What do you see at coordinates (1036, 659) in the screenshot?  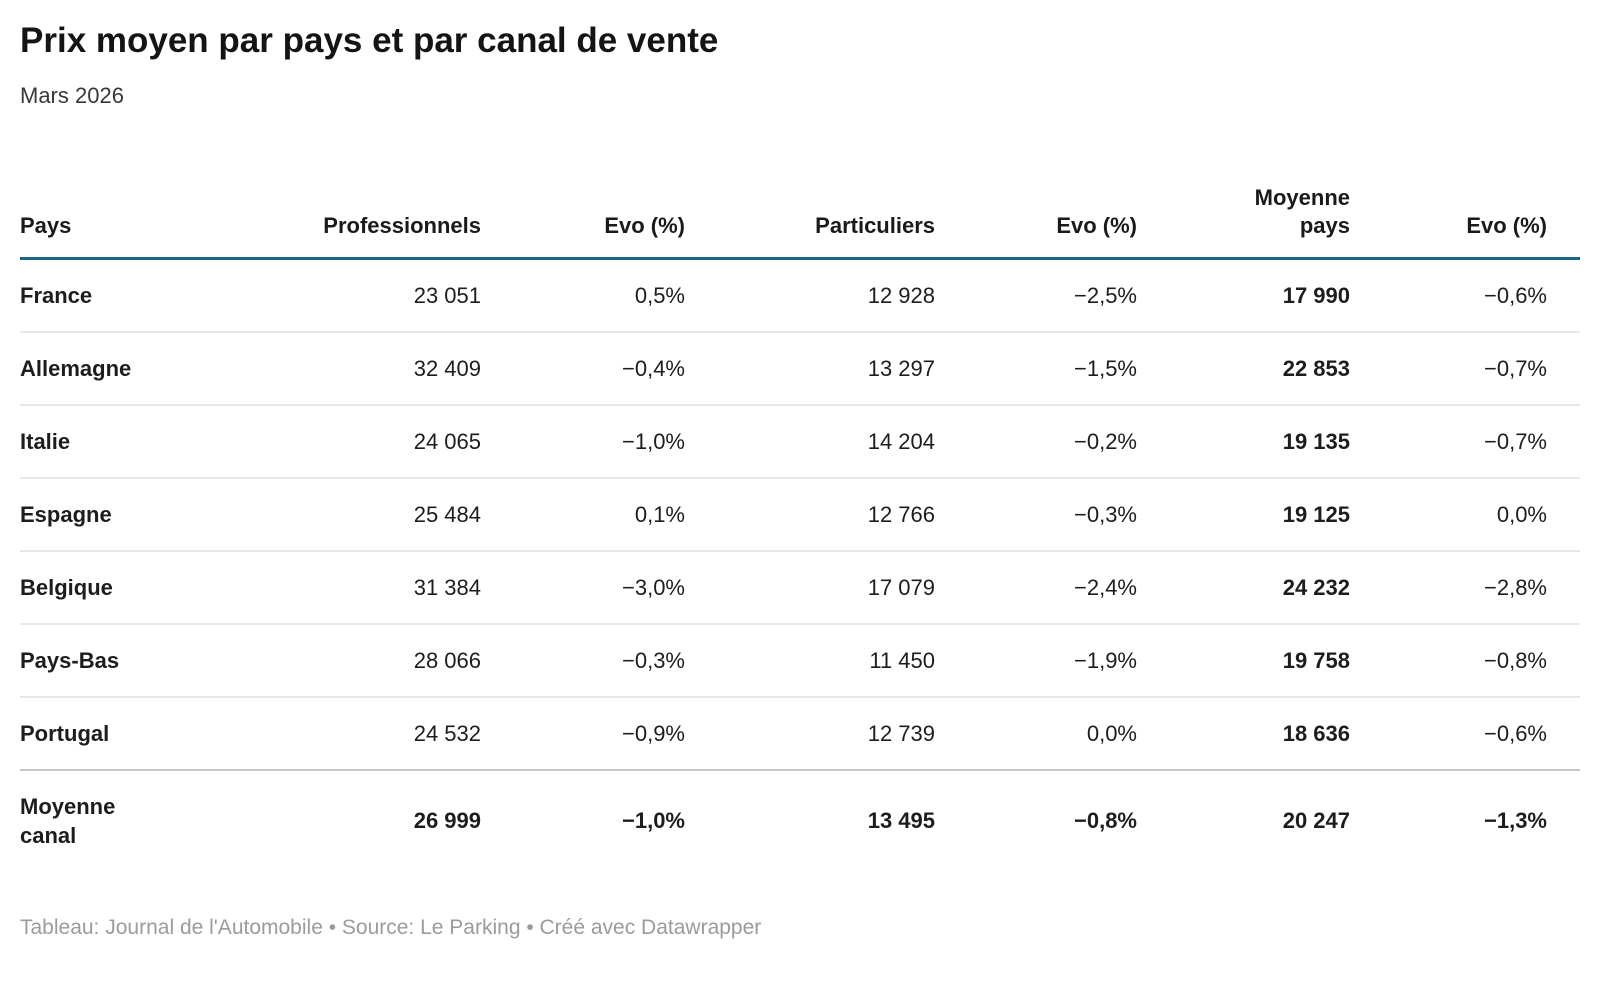 I see `cell-evo-particuliers: −1,9%` at bounding box center [1036, 659].